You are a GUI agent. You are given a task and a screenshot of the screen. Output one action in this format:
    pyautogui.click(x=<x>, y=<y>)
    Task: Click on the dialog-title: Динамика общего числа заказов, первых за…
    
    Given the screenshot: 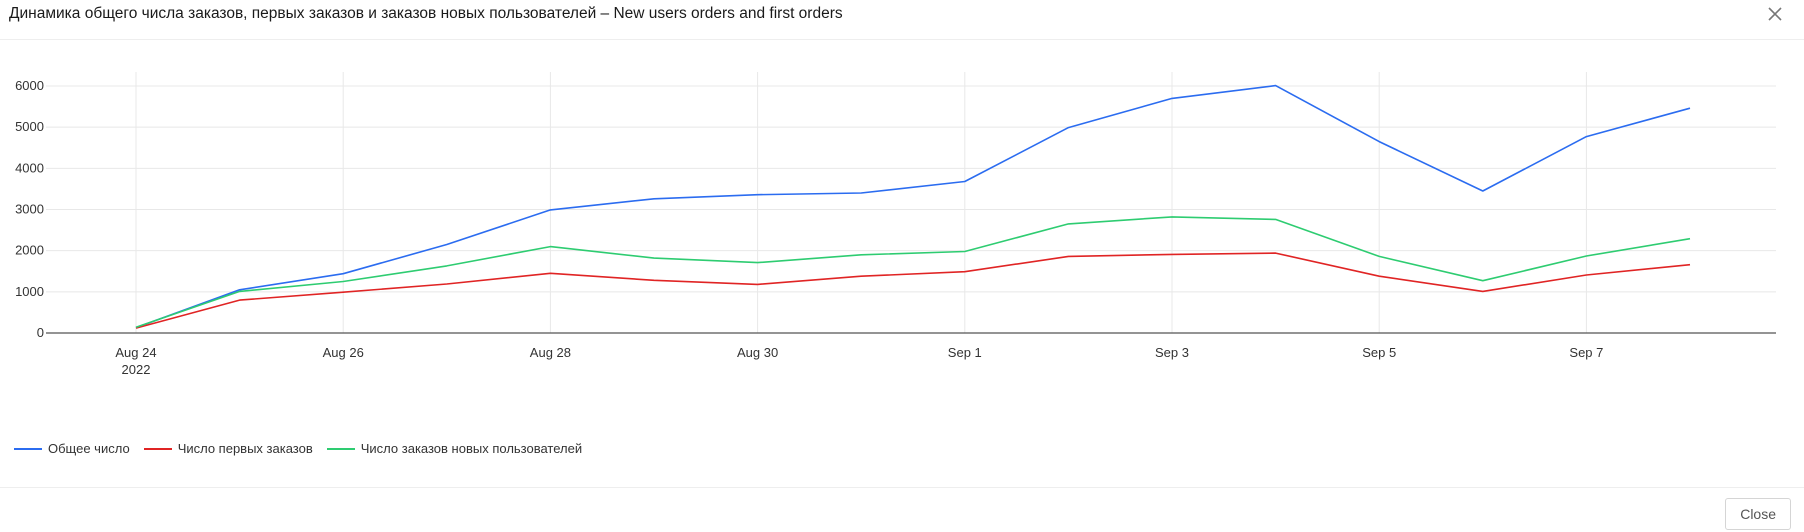 What is the action you would take?
    pyautogui.click(x=426, y=13)
    